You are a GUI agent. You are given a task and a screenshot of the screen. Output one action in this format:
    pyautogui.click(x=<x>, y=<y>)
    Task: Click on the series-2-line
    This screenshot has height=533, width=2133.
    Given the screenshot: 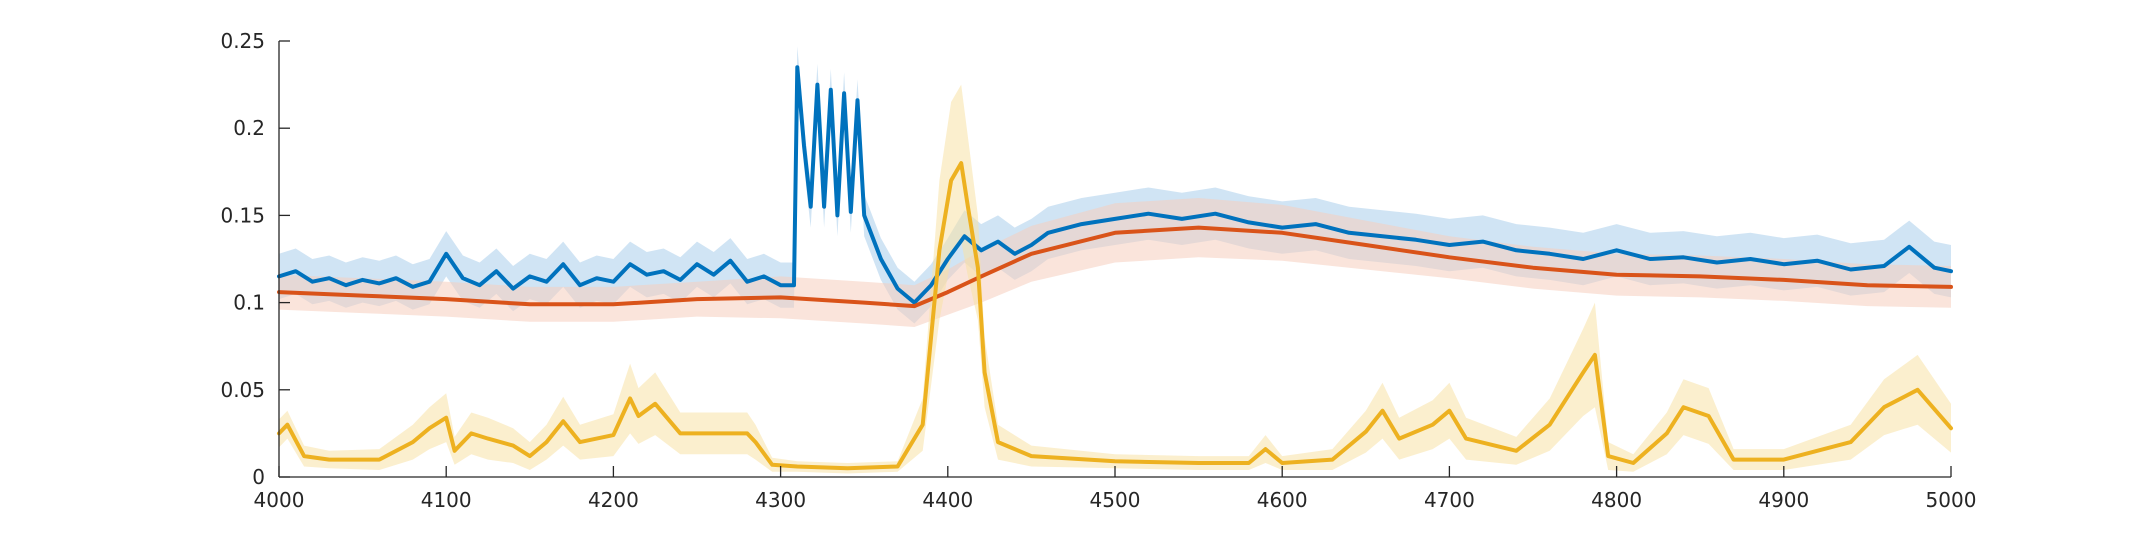 What is the action you would take?
    pyautogui.click(x=1115, y=267)
    